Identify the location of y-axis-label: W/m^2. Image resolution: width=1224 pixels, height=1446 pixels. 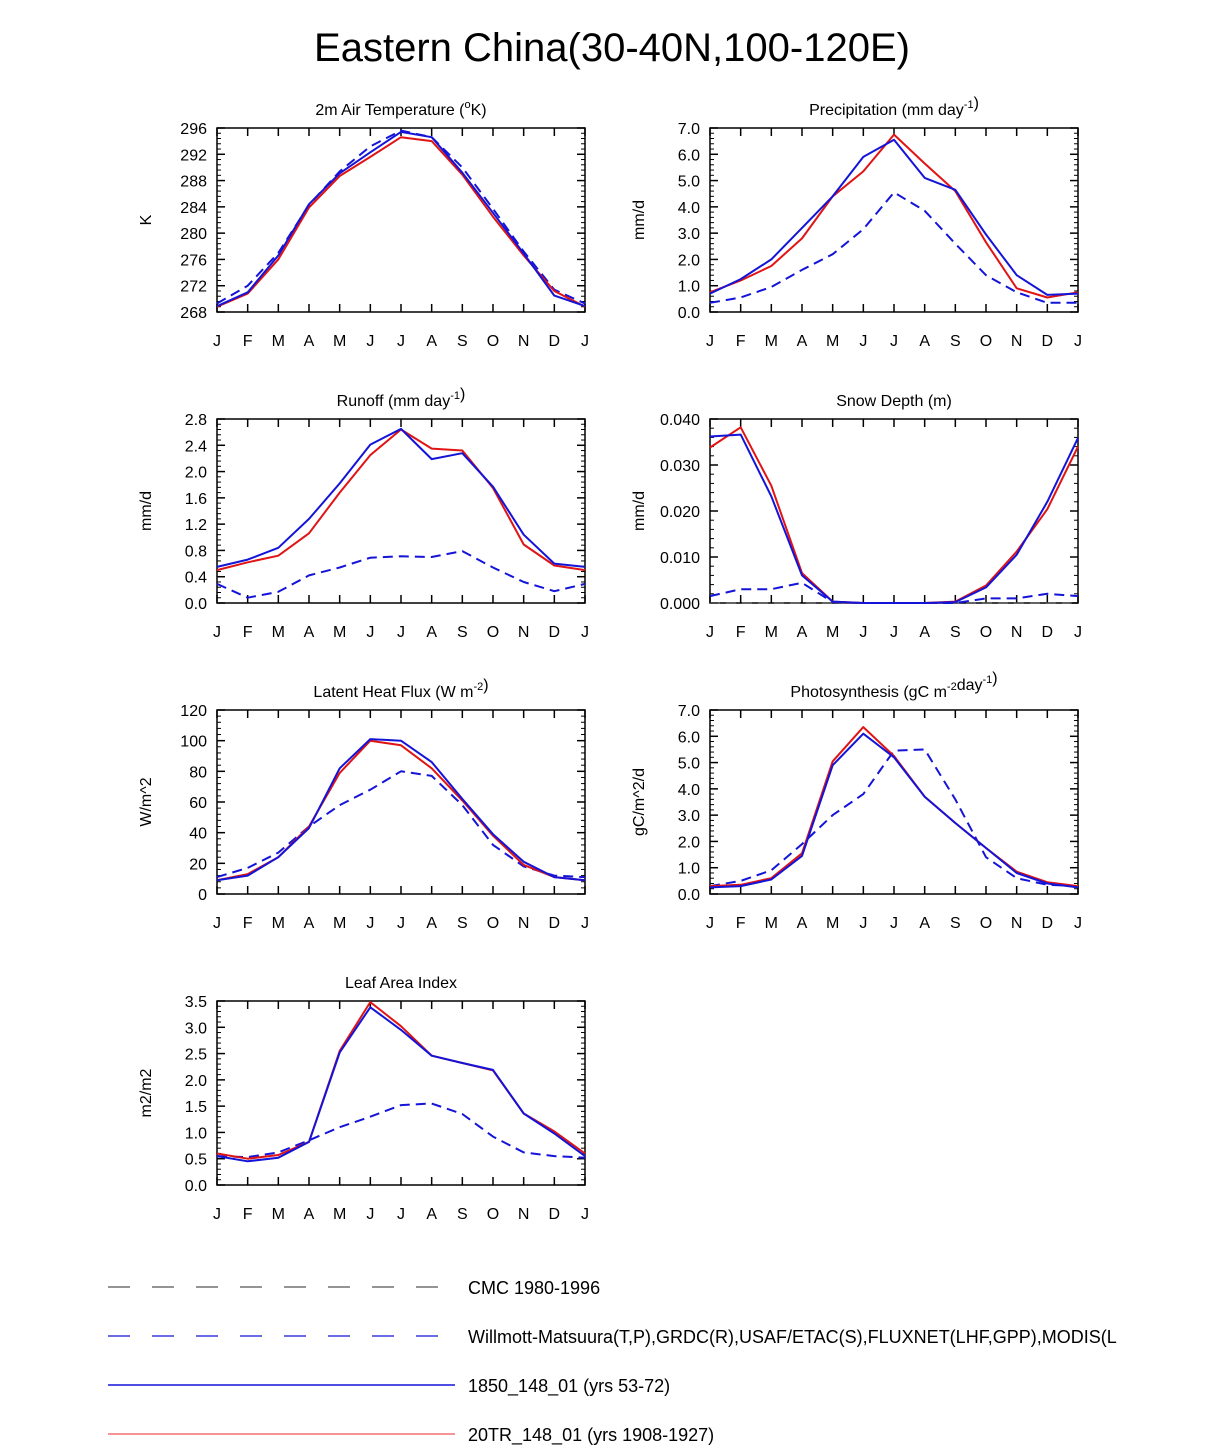
(146, 801).